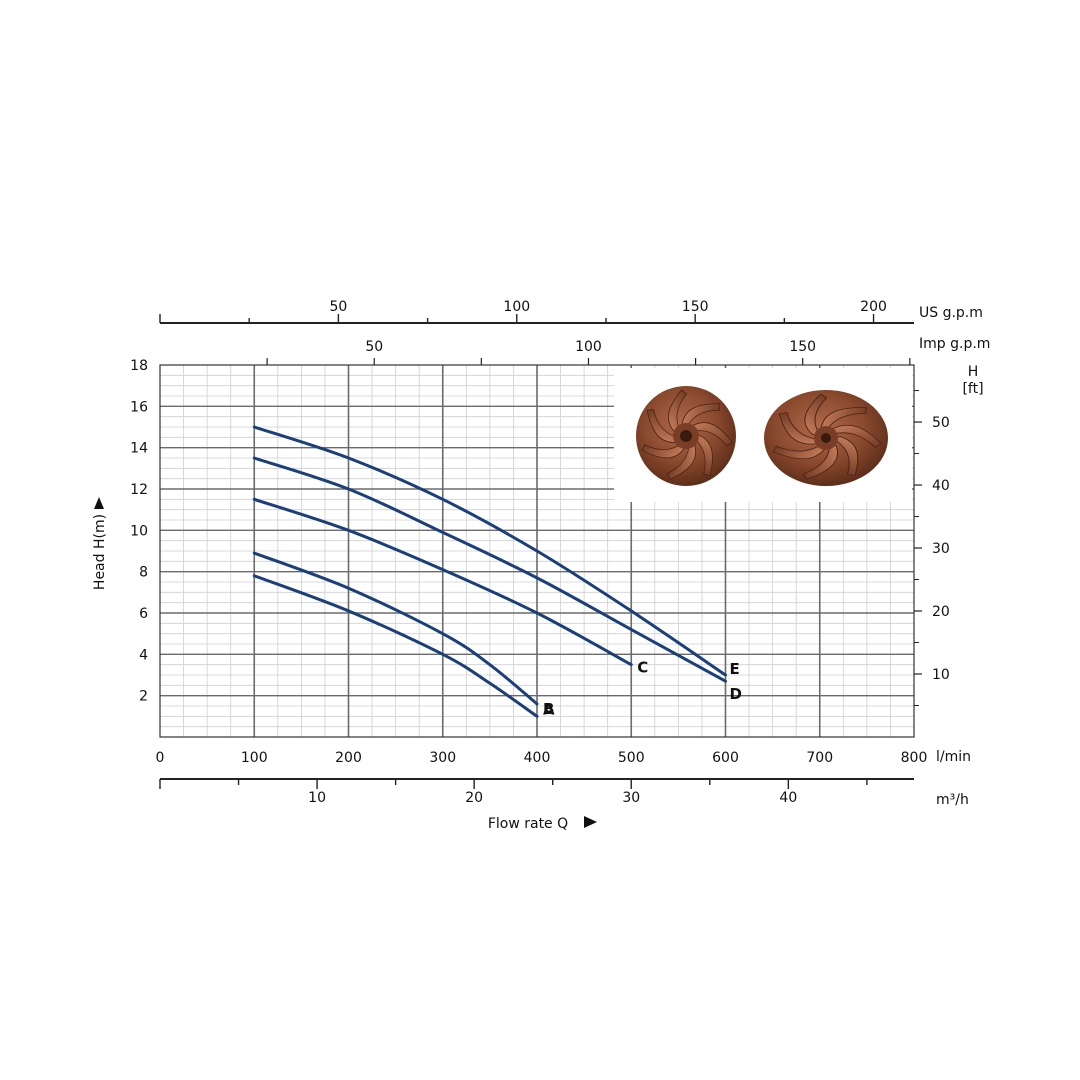 This screenshot has width=1080, height=1080. I want to click on m3h-tick-label: 30, so click(631, 798).